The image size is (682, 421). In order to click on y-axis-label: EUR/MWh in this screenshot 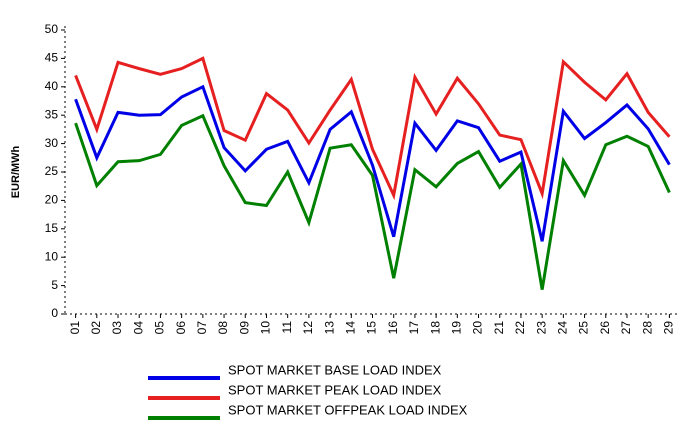, I will do `click(16, 171)`.